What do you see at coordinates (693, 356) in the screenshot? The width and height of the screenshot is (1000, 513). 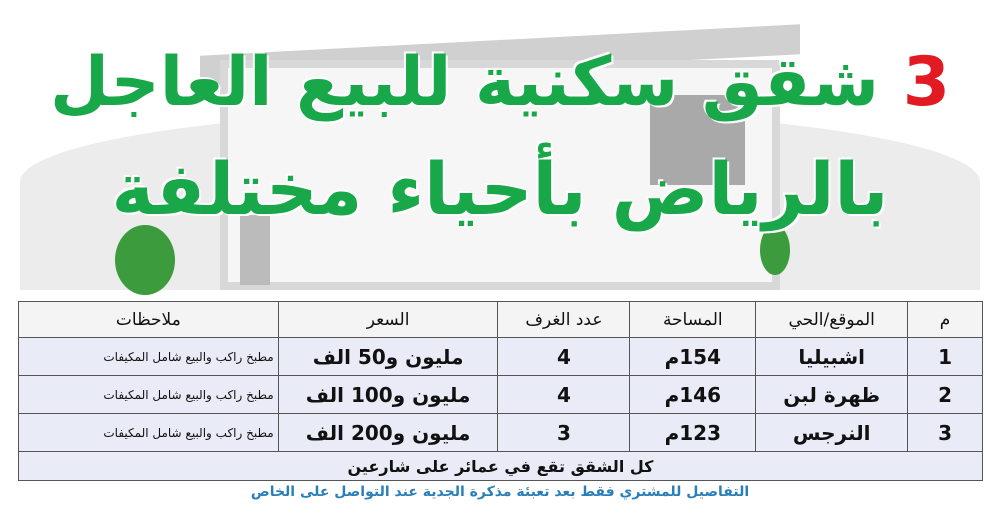 I see `cell-area: 154م` at bounding box center [693, 356].